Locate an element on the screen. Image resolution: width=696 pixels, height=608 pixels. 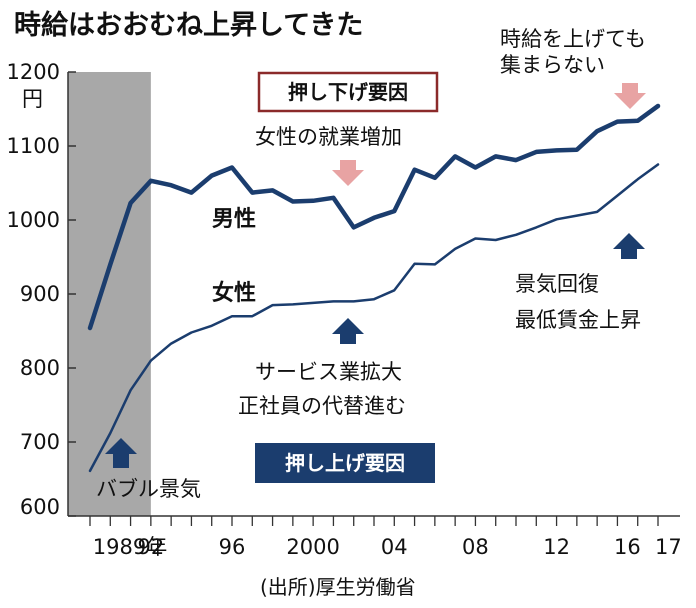
push-down-factor-box is located at coordinates (348, 92).